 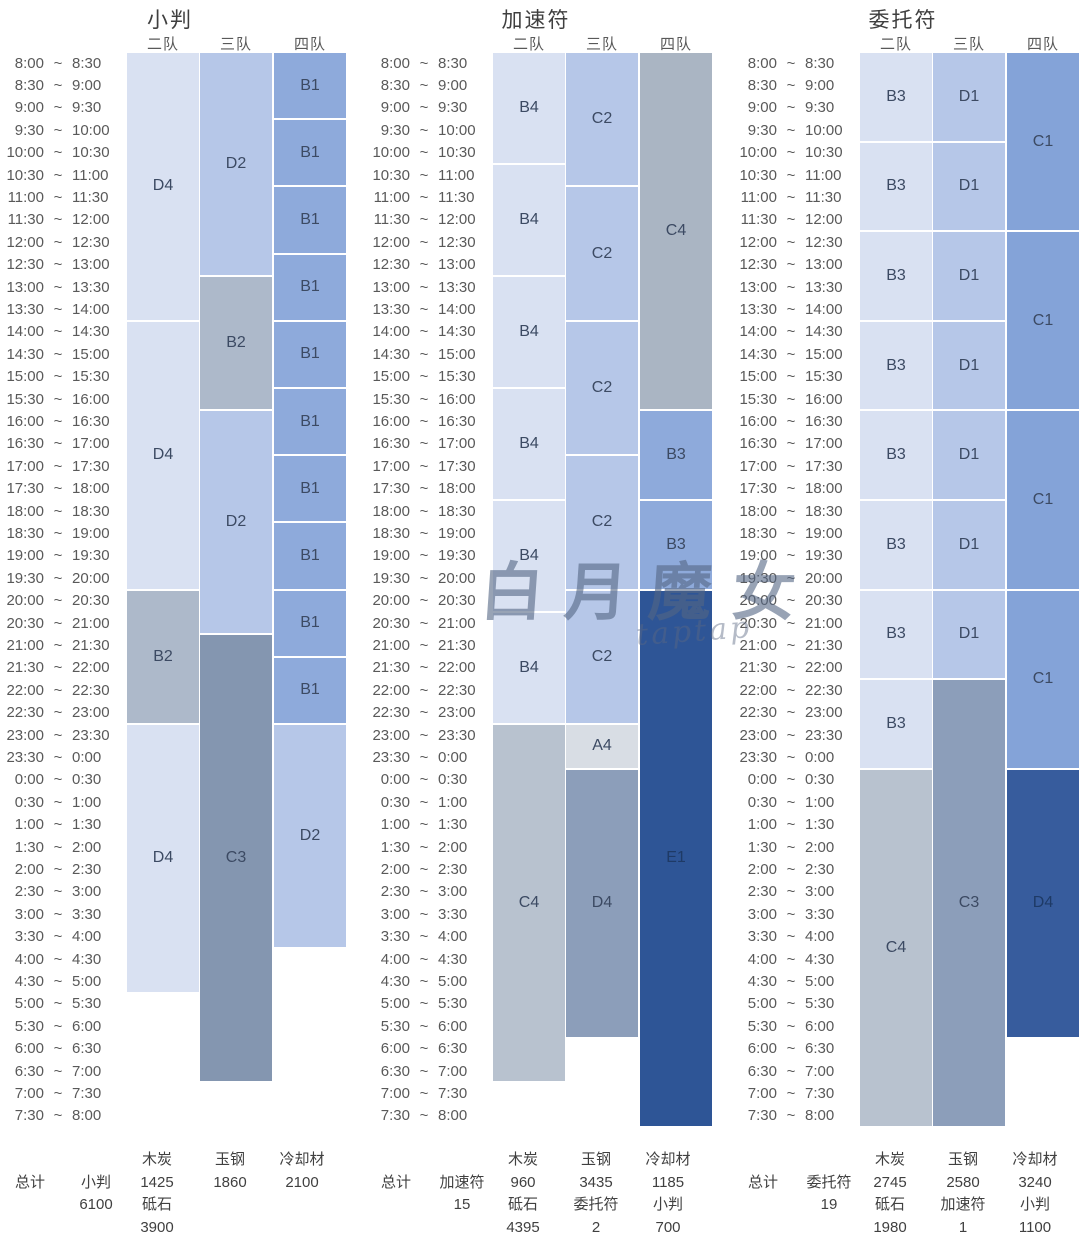 What do you see at coordinates (25, 601) in the screenshot?
I see `time-start: 20:00` at bounding box center [25, 601].